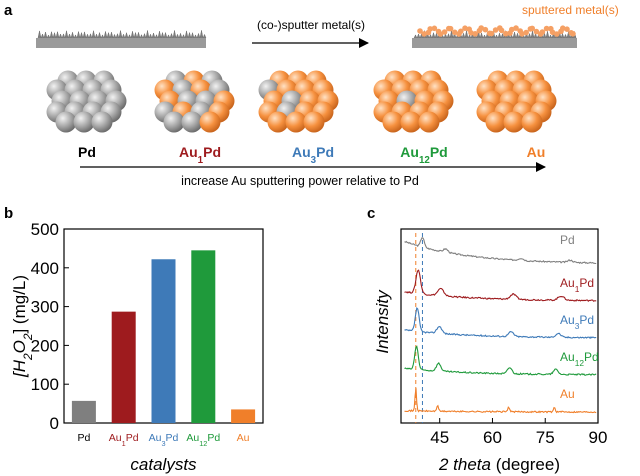 The image size is (640, 476). Describe the element at coordinates (570, 10) in the screenshot. I see `sputtered-metal-label: sputtered metal(s)` at that location.